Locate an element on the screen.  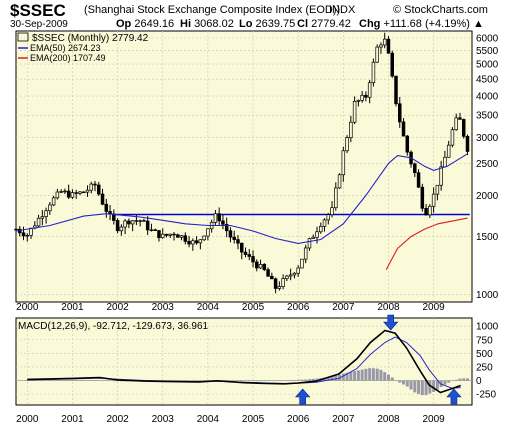
quote-low: Lo 2639.75 is located at coordinates (267, 24).